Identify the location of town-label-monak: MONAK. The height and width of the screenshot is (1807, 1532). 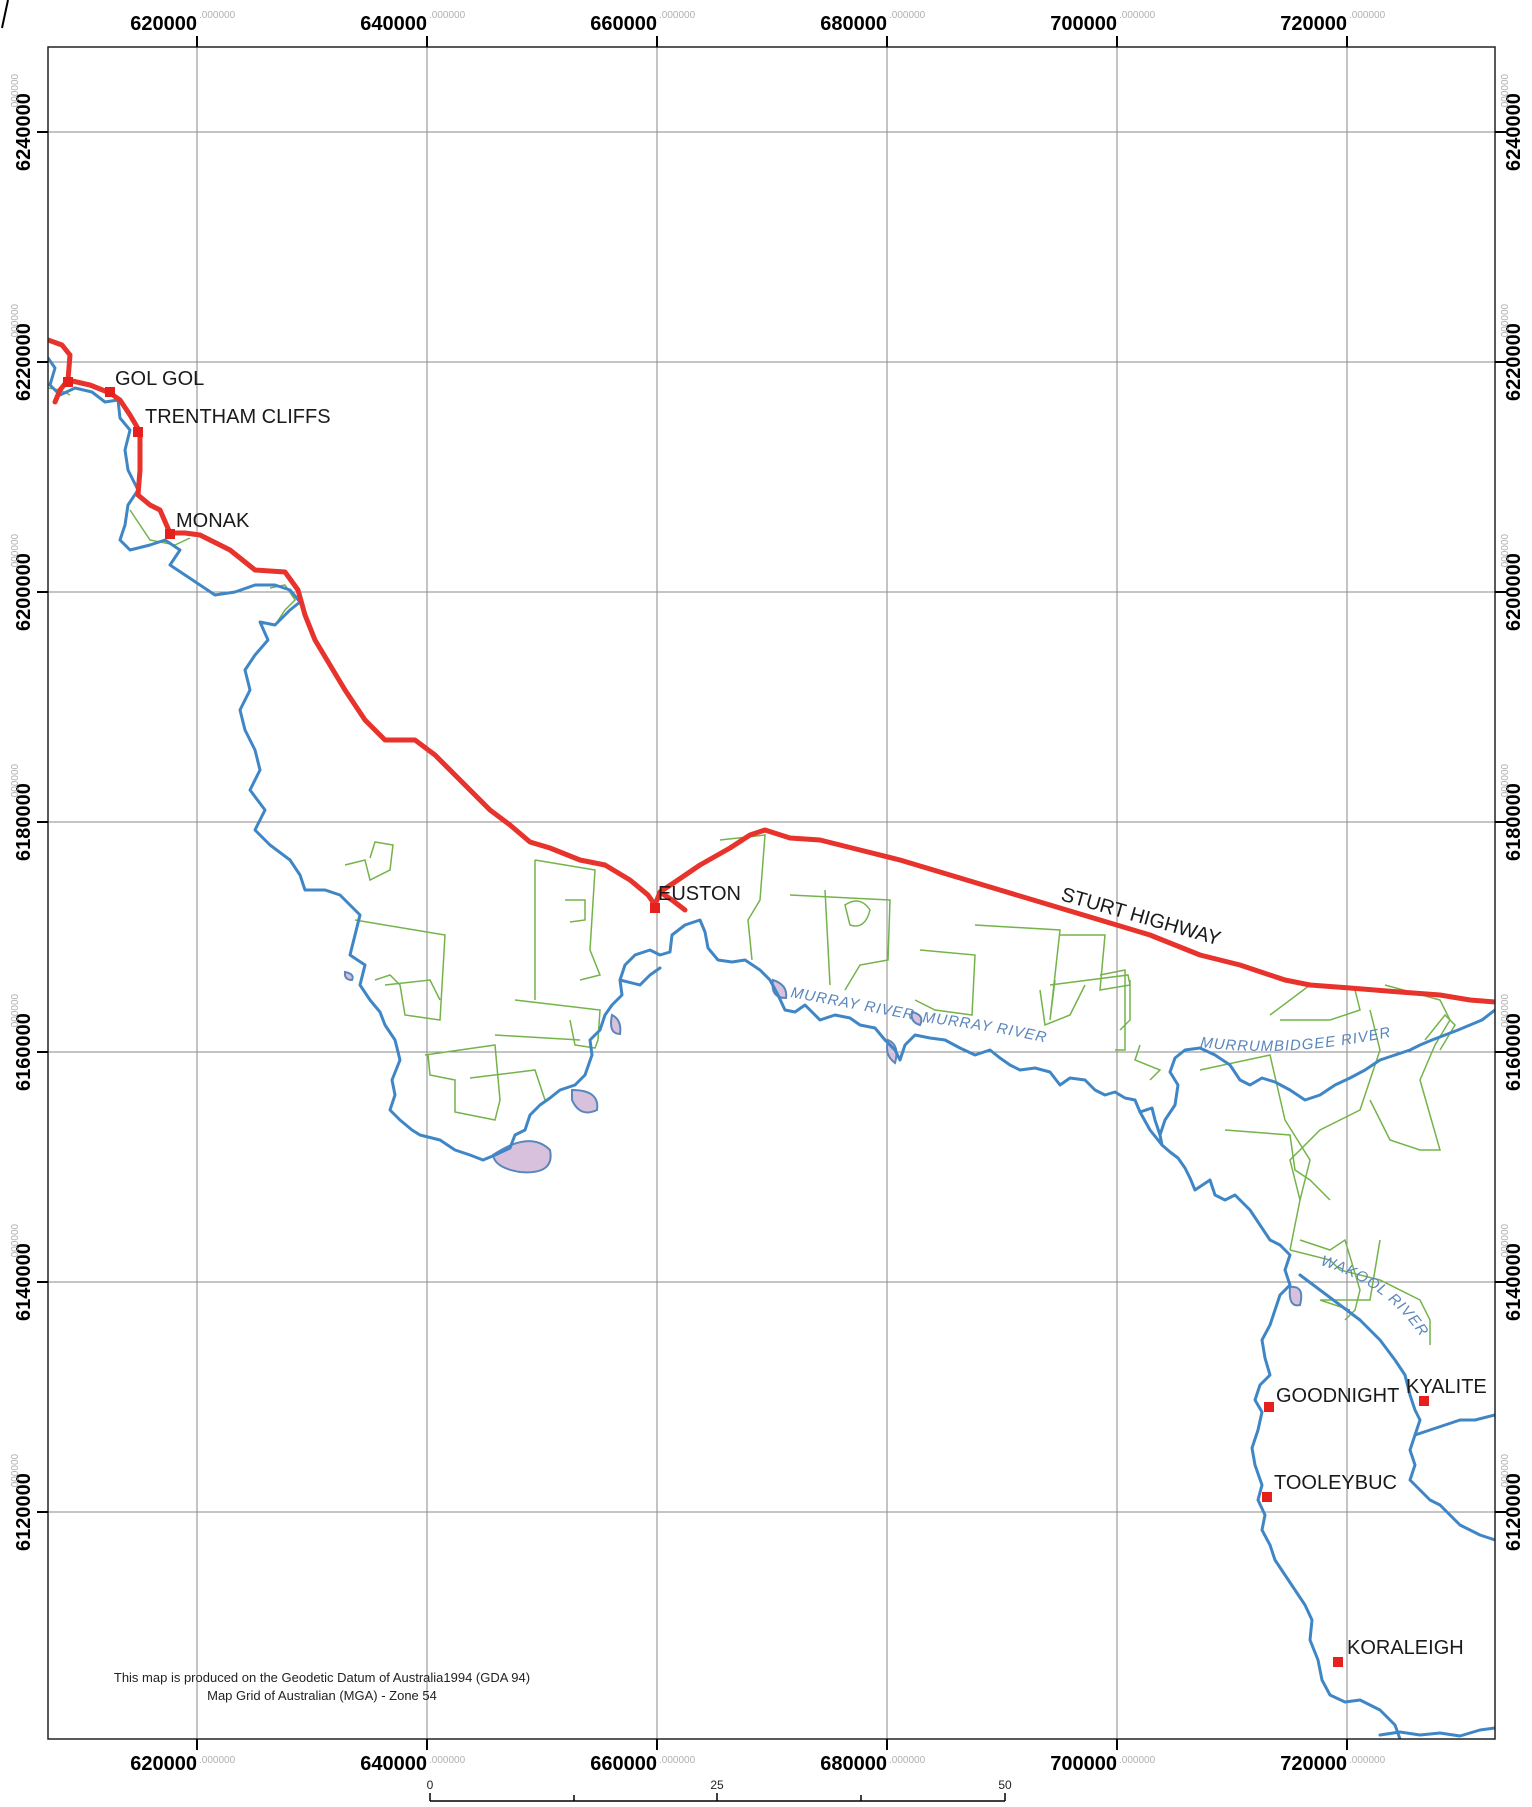
(213, 521).